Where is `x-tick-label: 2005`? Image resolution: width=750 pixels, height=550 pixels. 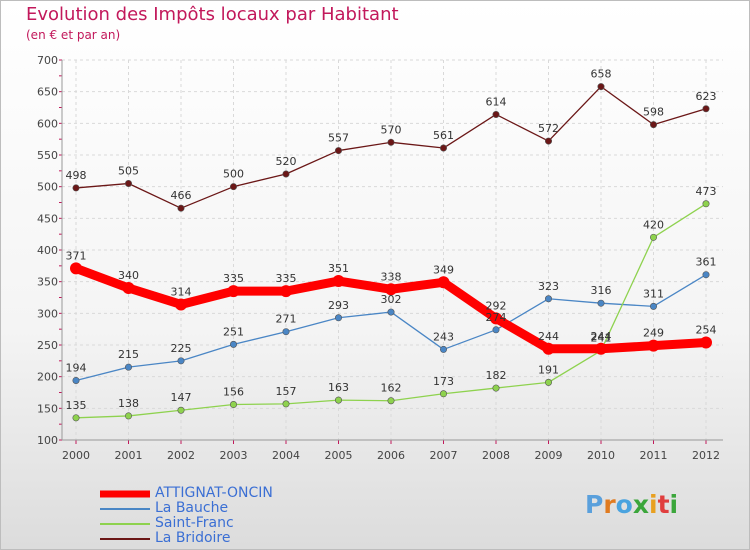
x-tick-label: 2005 is located at coordinates (339, 455).